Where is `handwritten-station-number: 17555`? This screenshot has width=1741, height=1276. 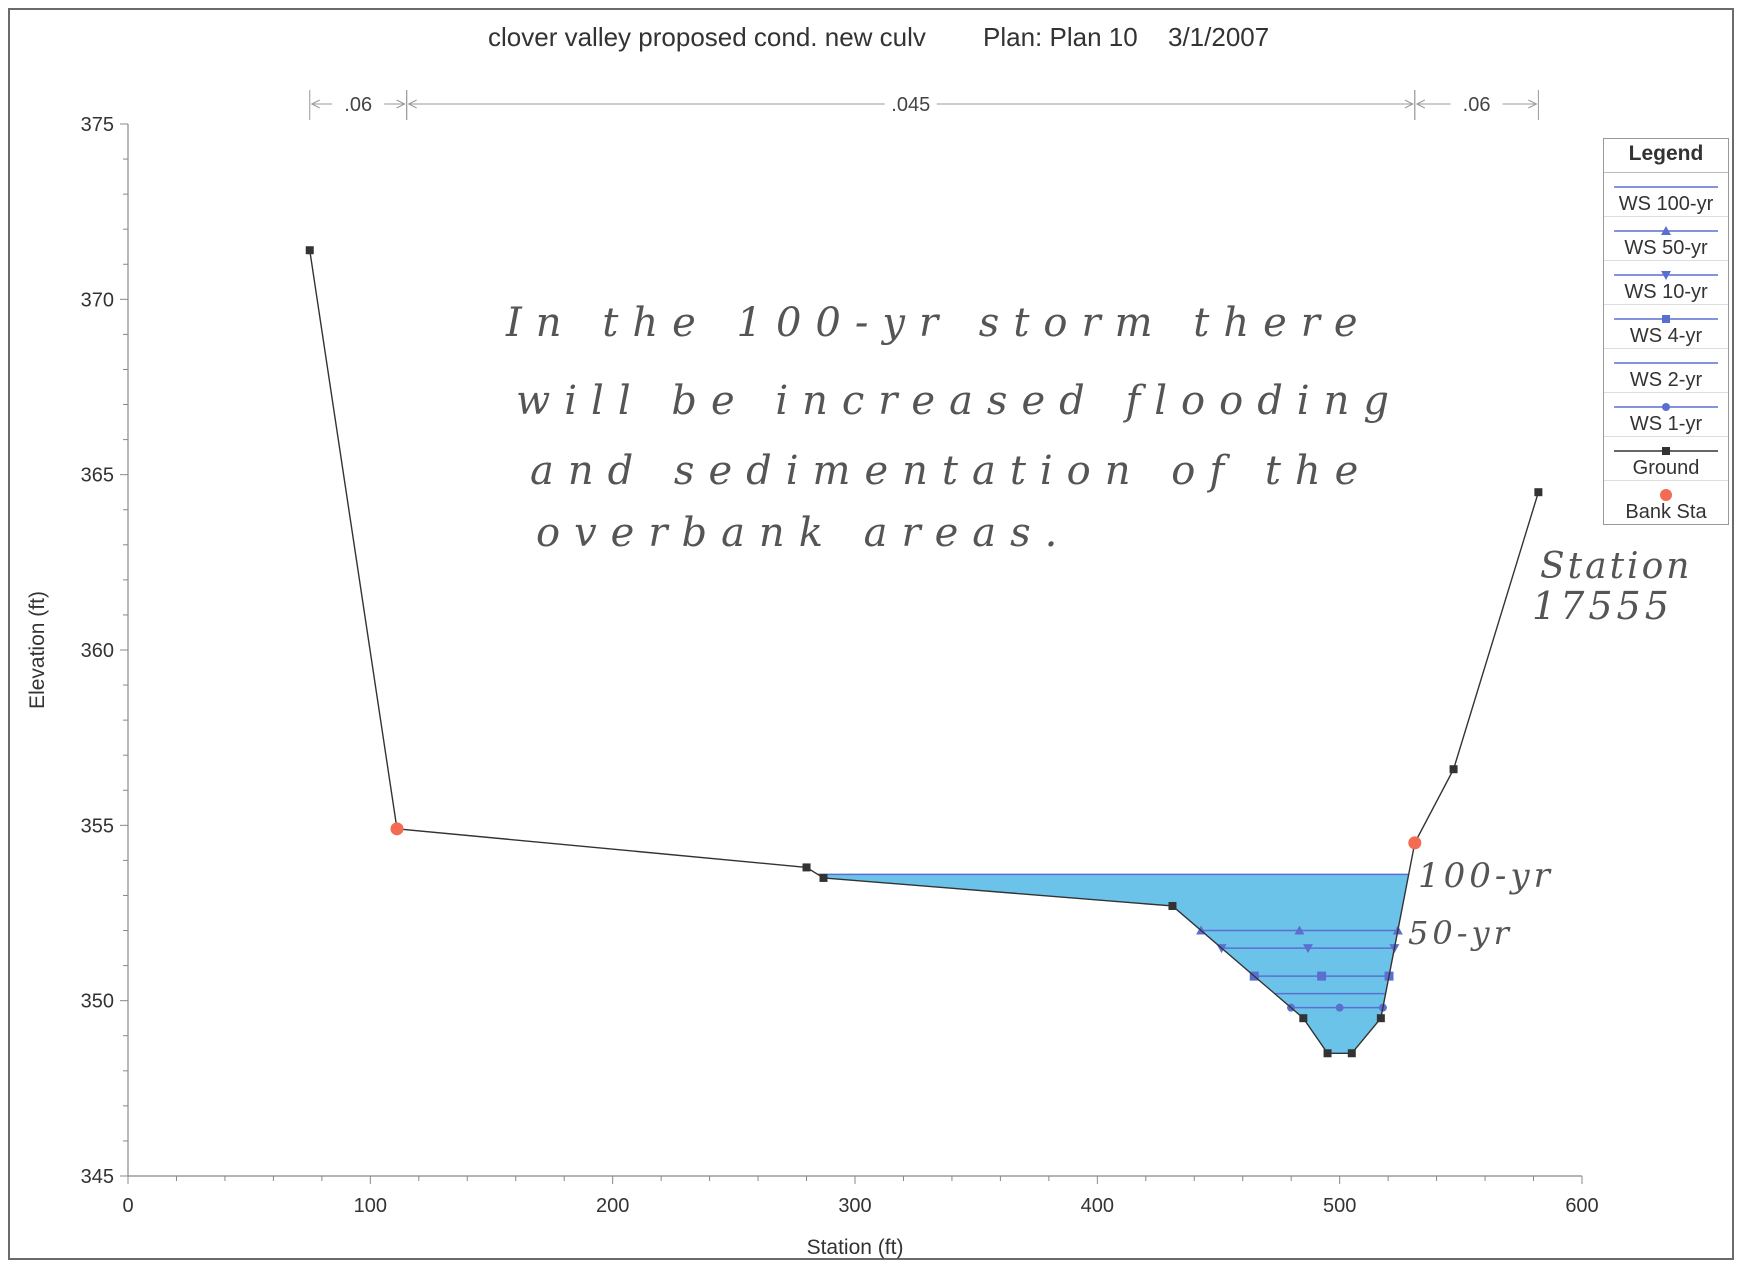 handwritten-station-number: 17555 is located at coordinates (1602, 606).